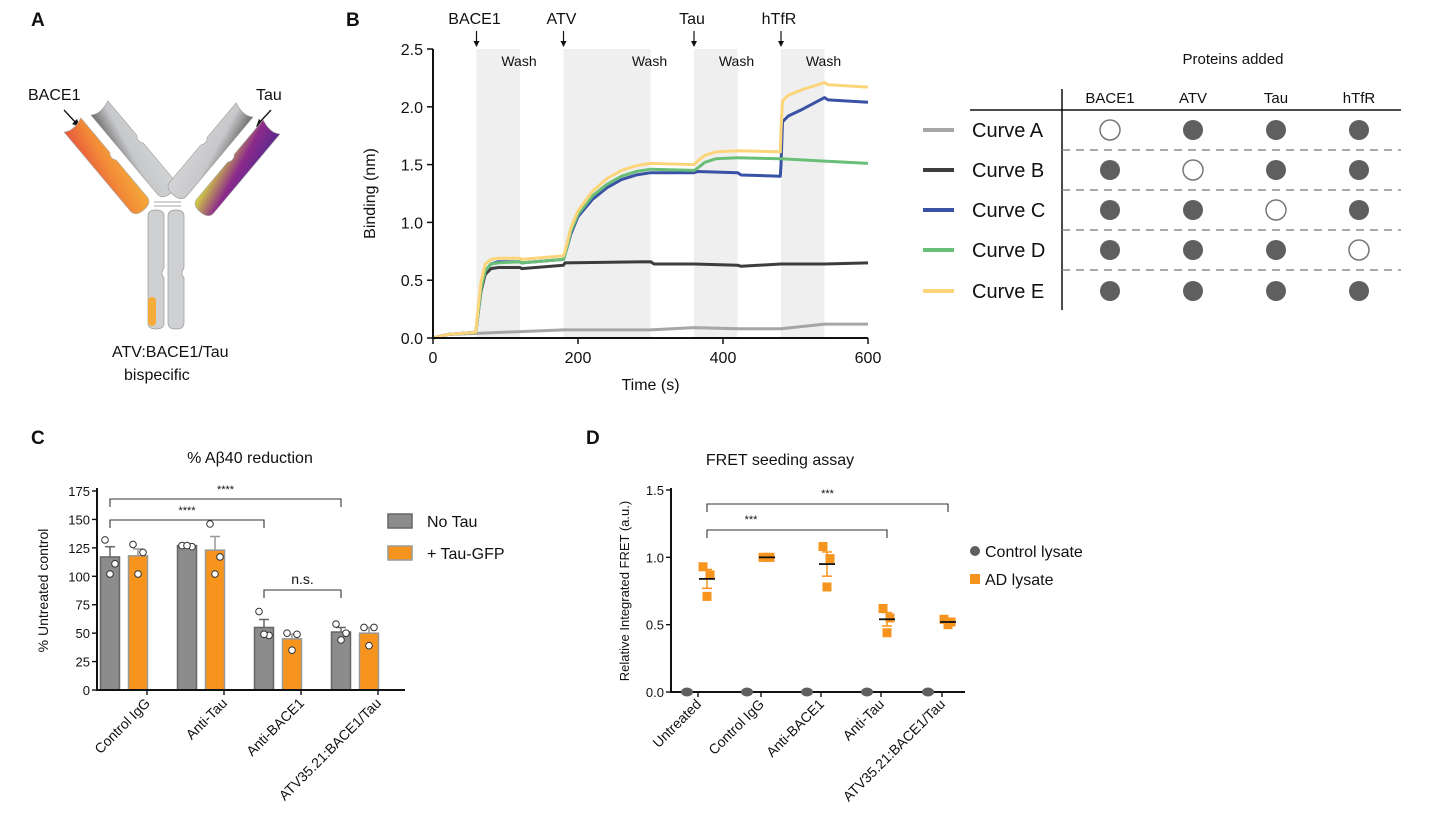 This screenshot has width=1447, height=837. Describe the element at coordinates (79, 519) in the screenshot. I see `y-tick-label: 150` at that location.